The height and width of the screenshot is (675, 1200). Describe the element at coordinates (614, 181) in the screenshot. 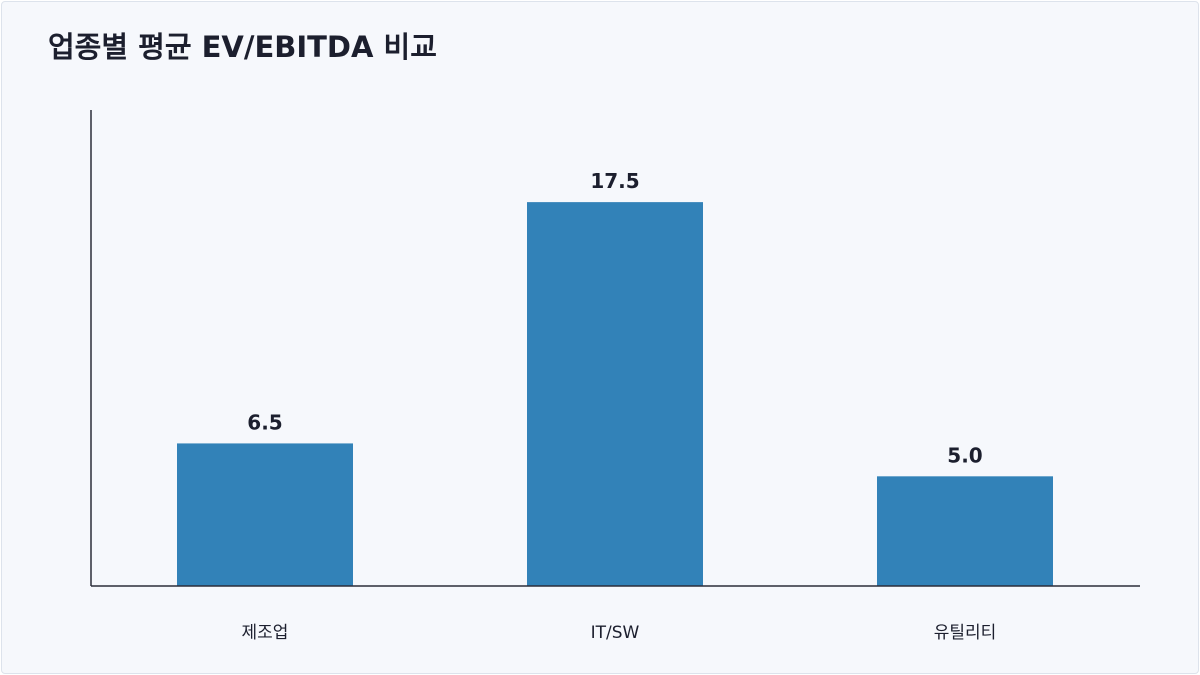

I see `value-label-1: 17.5` at that location.